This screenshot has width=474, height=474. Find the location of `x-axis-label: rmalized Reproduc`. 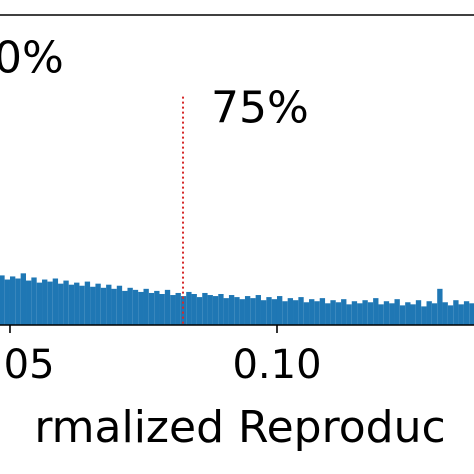

x-axis-label: rmalized Reproduc is located at coordinates (239, 427).